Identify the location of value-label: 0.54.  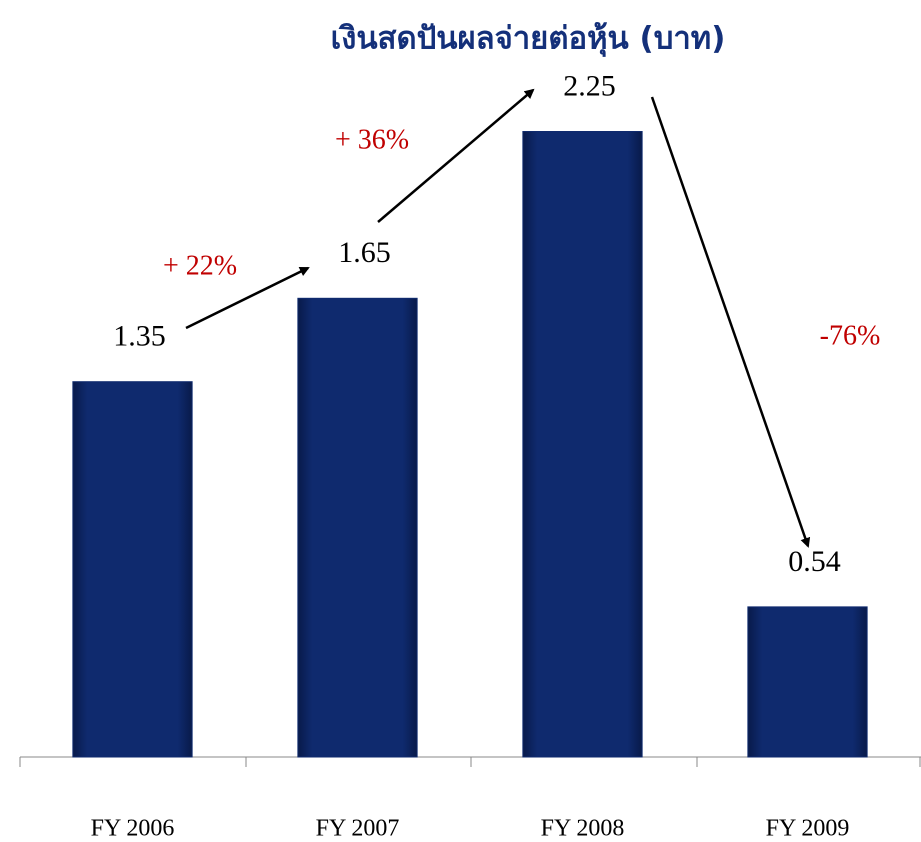
(814, 561).